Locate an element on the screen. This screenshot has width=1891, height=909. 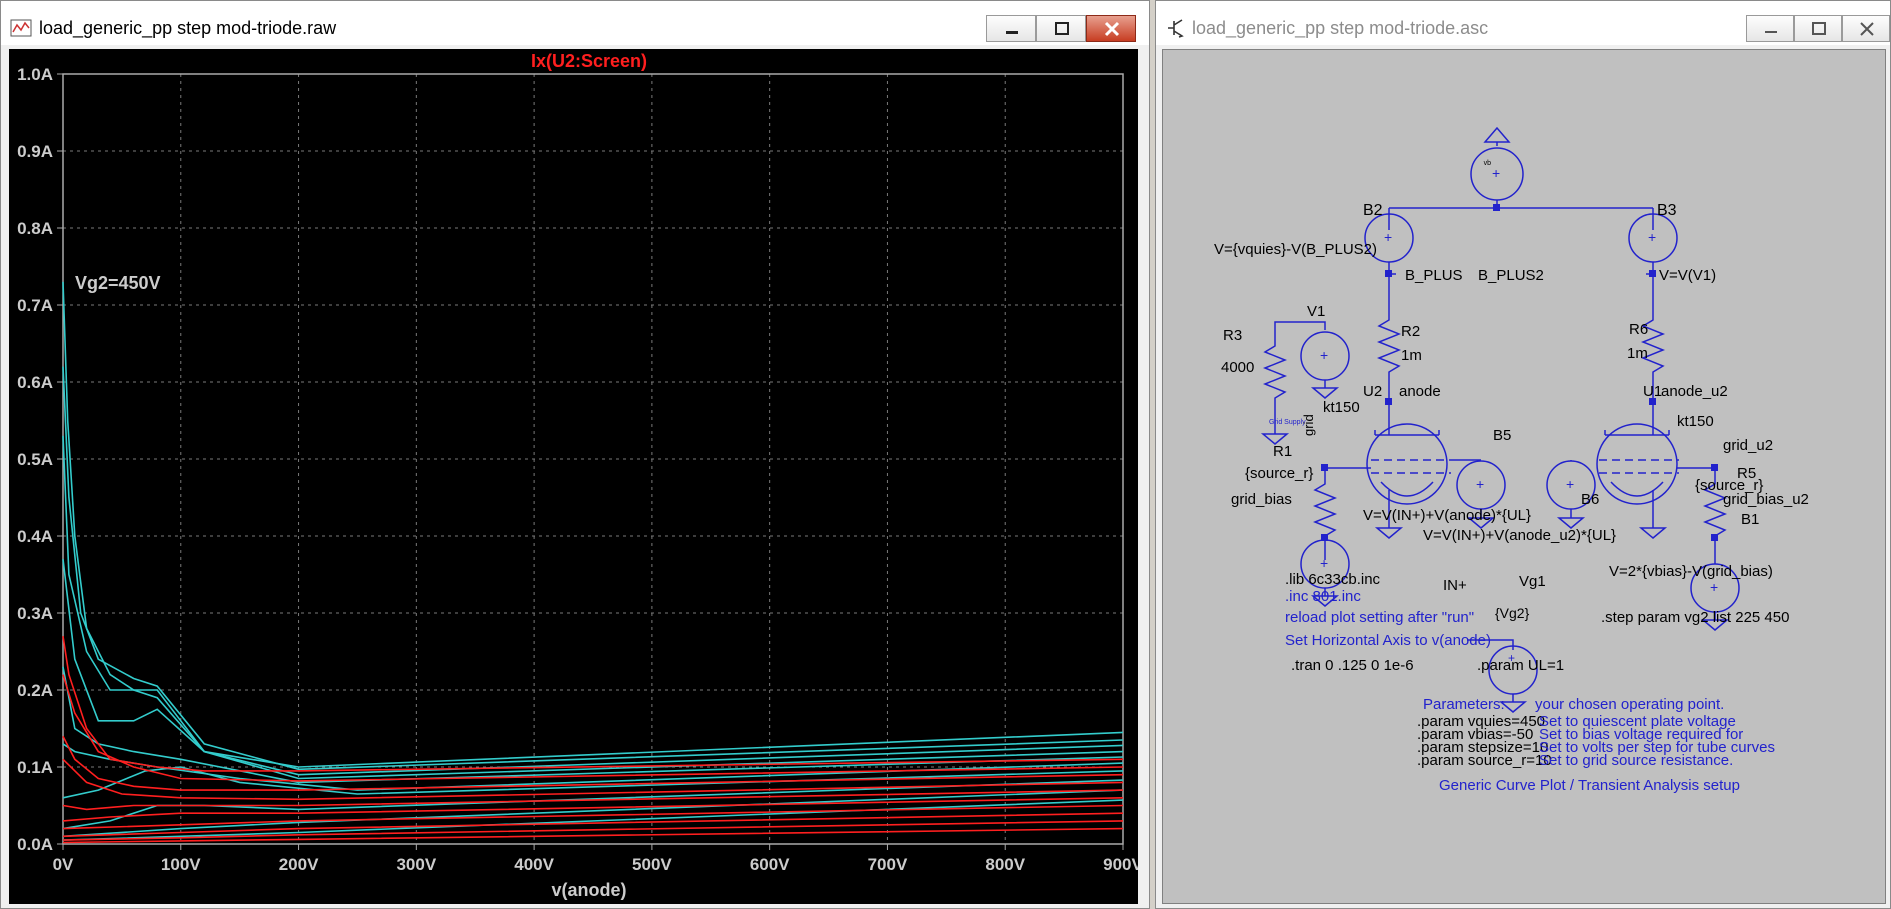
schematic-titlebar: load_generic_pp step mod-triode.asc is located at coordinates (1523, 23).